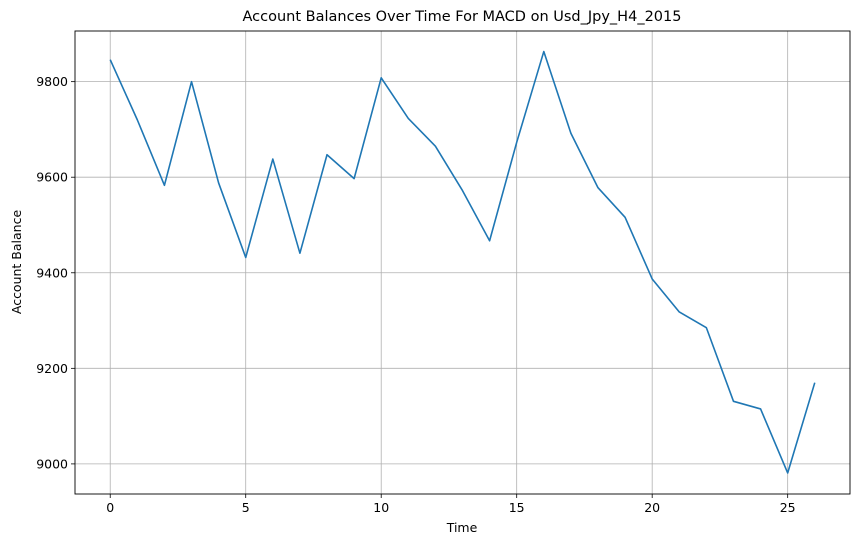  Describe the element at coordinates (52, 463) in the screenshot. I see `y-tick-label: 9000` at that location.